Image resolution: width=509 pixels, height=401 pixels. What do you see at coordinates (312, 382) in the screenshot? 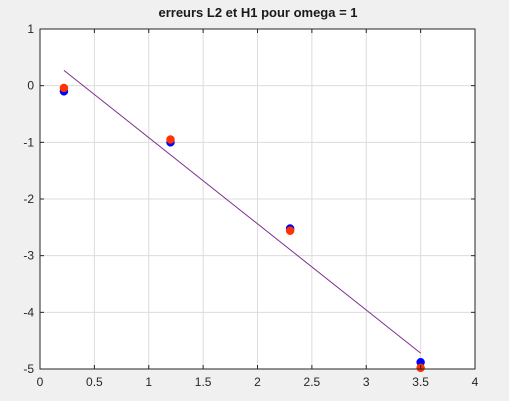
I see `x-tick-label: 2.5` at bounding box center [312, 382].